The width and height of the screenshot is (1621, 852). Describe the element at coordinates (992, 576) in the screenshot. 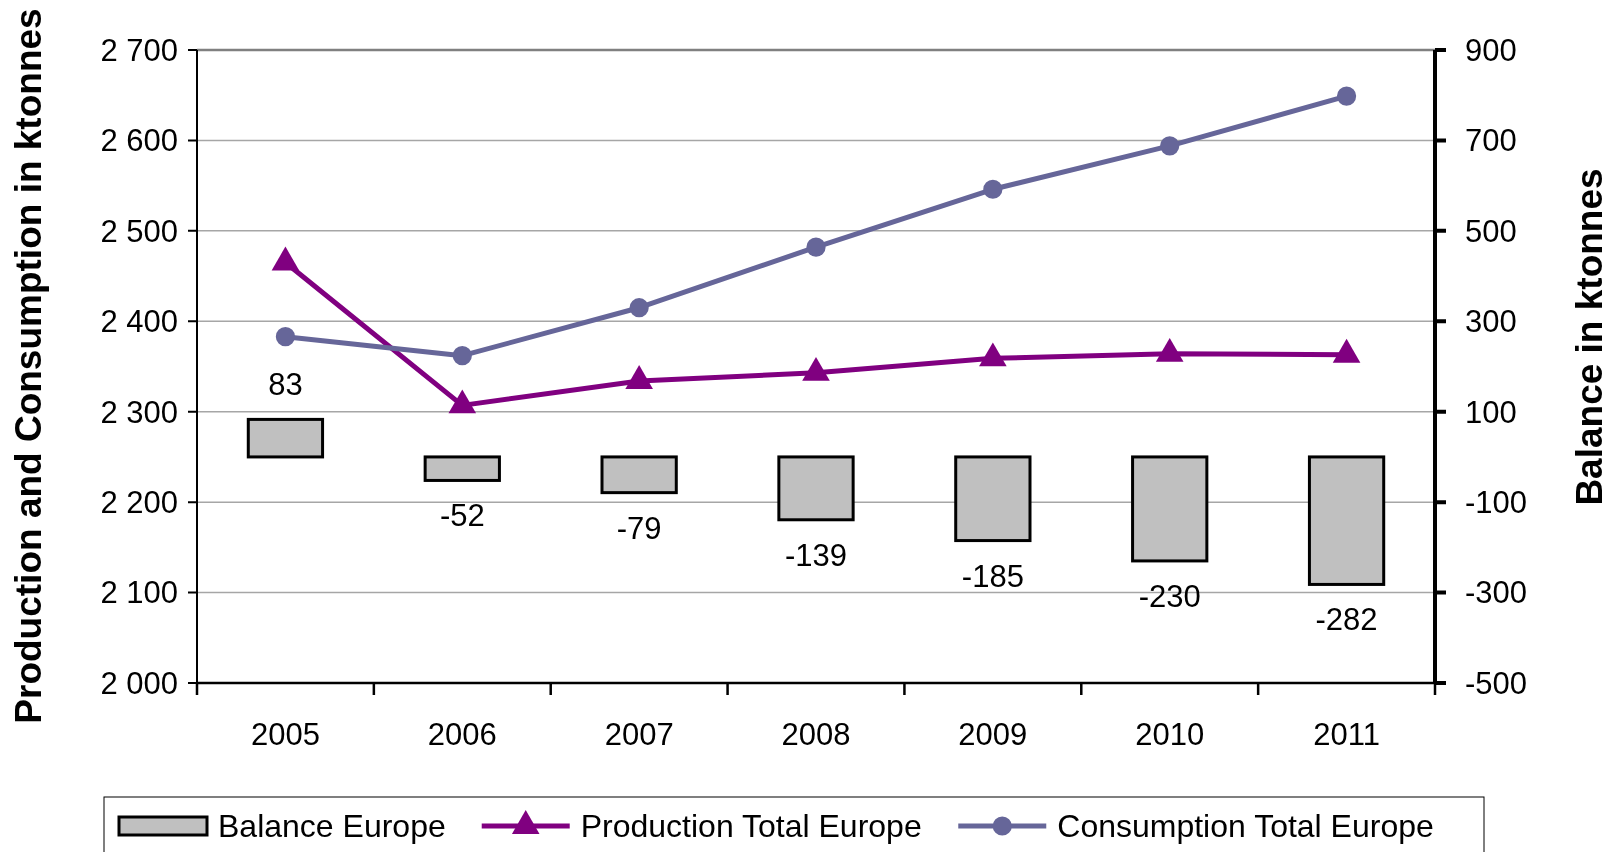

I see `data-label: -185` at that location.